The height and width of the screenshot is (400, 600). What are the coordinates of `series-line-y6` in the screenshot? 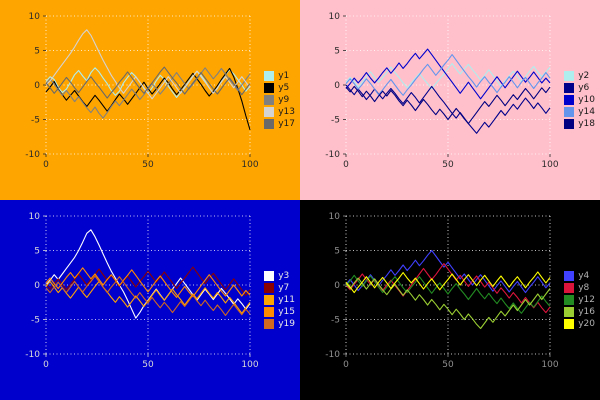 It's located at (448, 109).